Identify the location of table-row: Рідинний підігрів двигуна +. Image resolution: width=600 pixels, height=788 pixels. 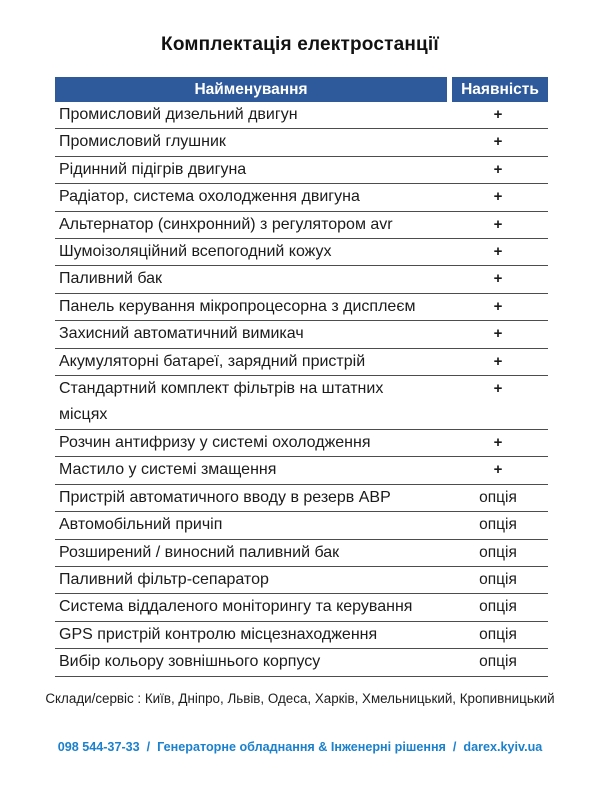
(301, 171).